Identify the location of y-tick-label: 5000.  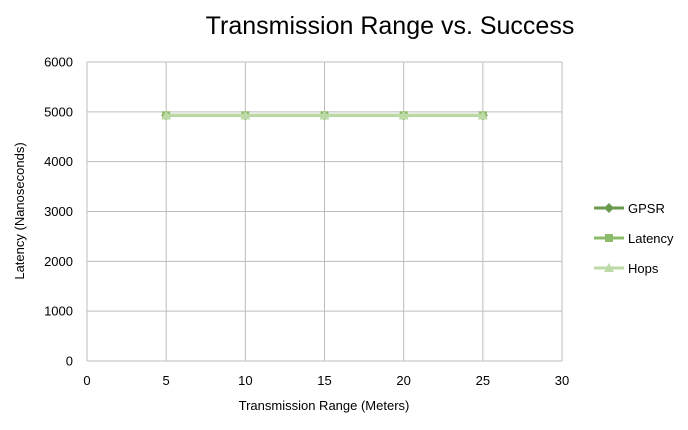
(58, 111).